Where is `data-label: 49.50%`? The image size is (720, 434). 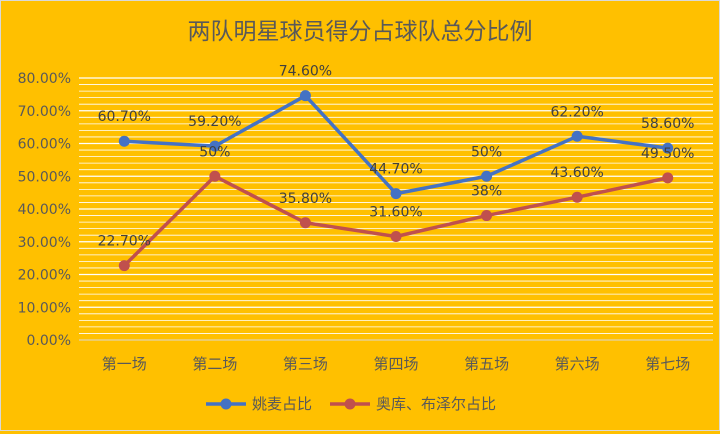 data-label: 49.50% is located at coordinates (667, 154).